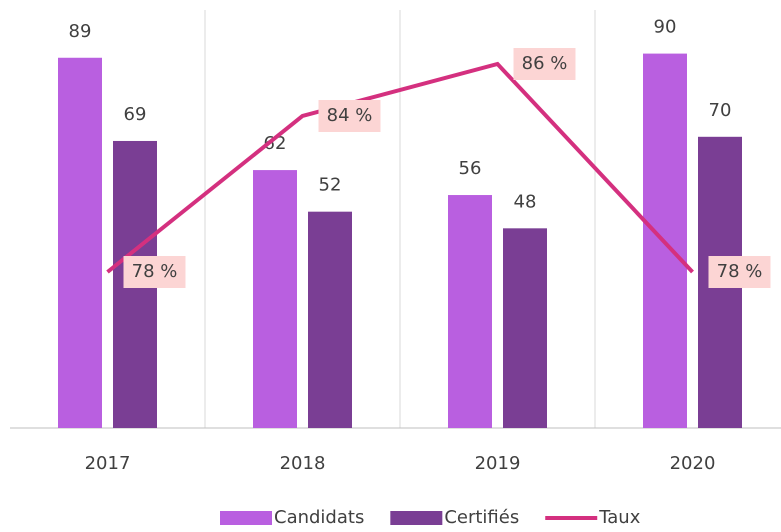  What do you see at coordinates (498, 463) in the screenshot?
I see `x-tick-label: 2019` at bounding box center [498, 463].